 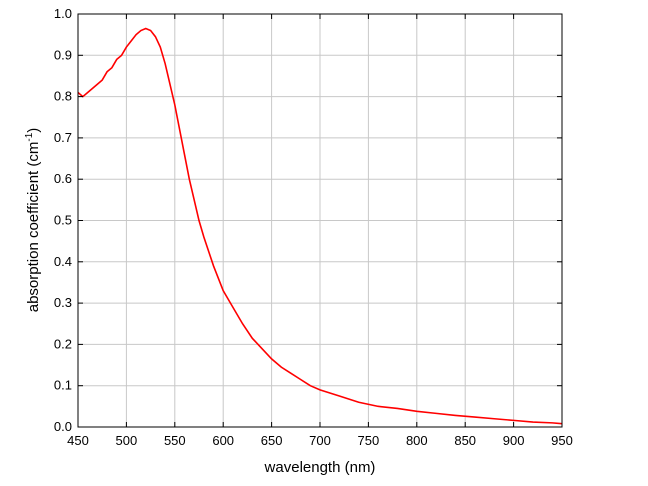 What do you see at coordinates (33, 130) in the screenshot?
I see `y-axis-label-suffix: )` at bounding box center [33, 130].